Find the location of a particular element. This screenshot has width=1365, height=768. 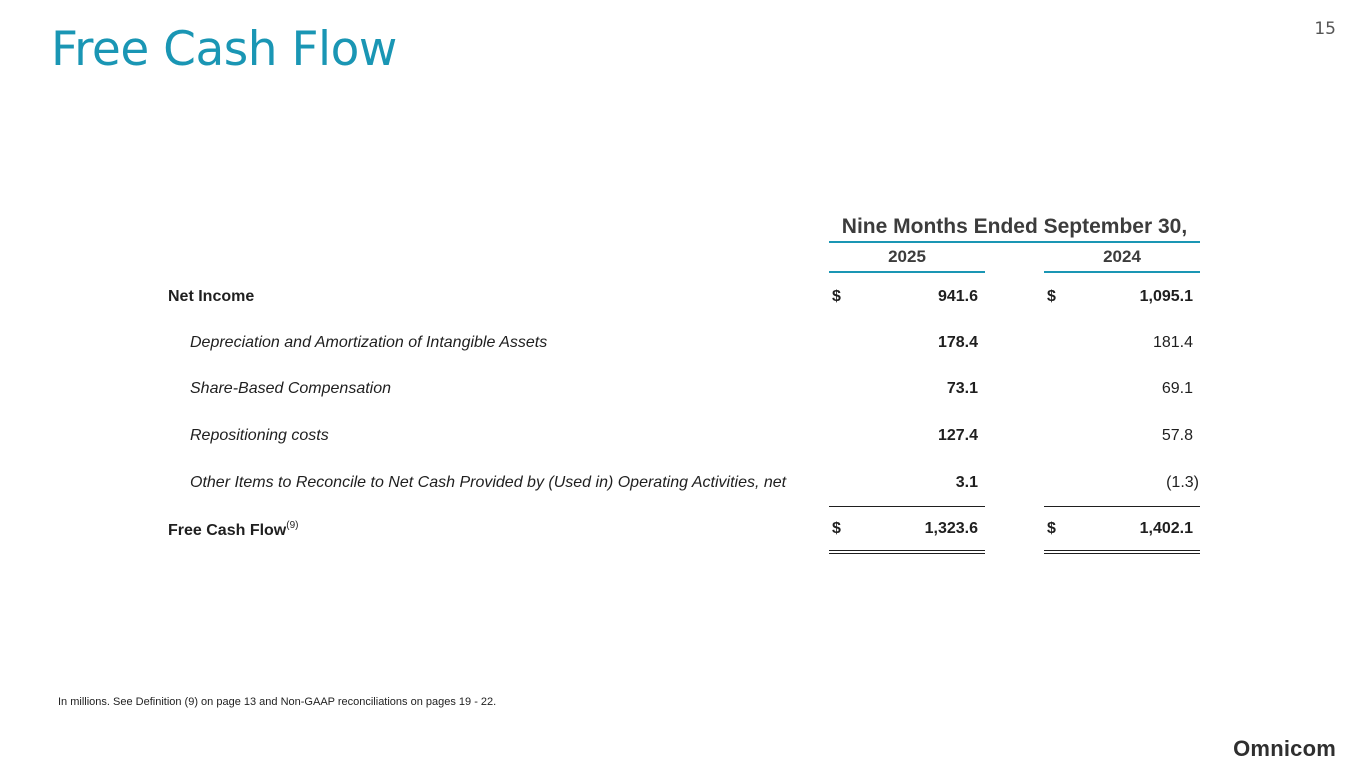

value-2024: 57.8 is located at coordinates (1177, 435).